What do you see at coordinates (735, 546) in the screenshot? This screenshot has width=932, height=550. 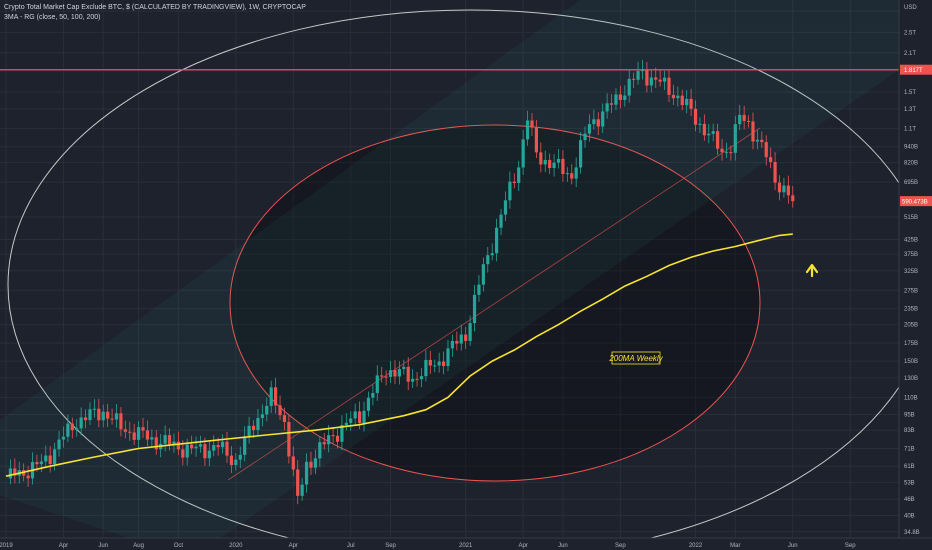 I see `time-tick-label: Mar` at bounding box center [735, 546].